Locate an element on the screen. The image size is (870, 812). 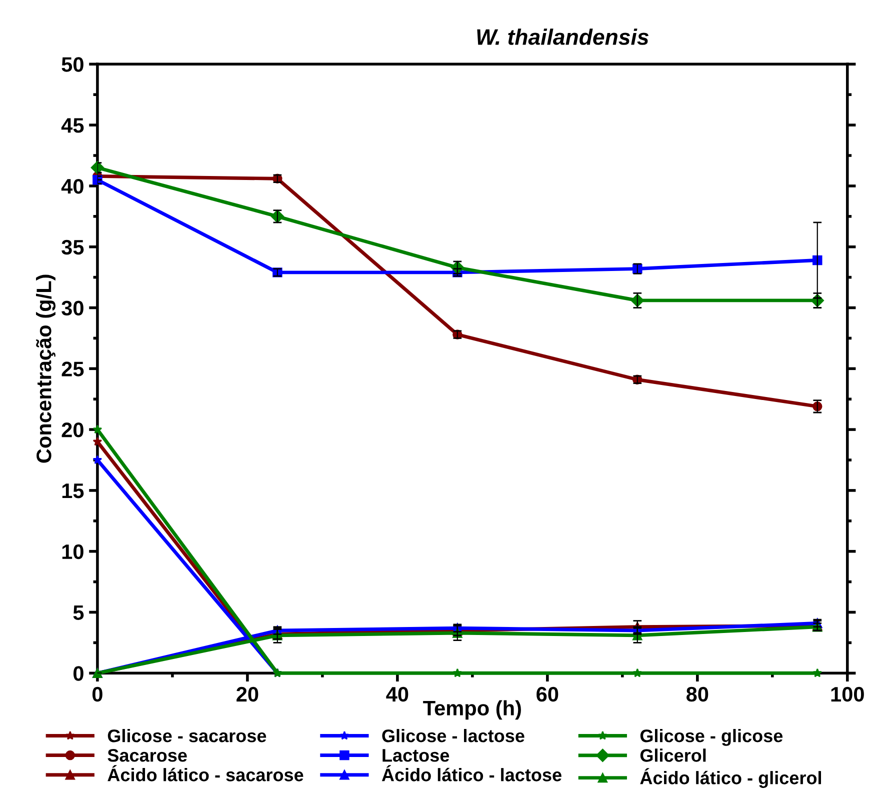
y-tick-label: 25 is located at coordinates (73, 369).